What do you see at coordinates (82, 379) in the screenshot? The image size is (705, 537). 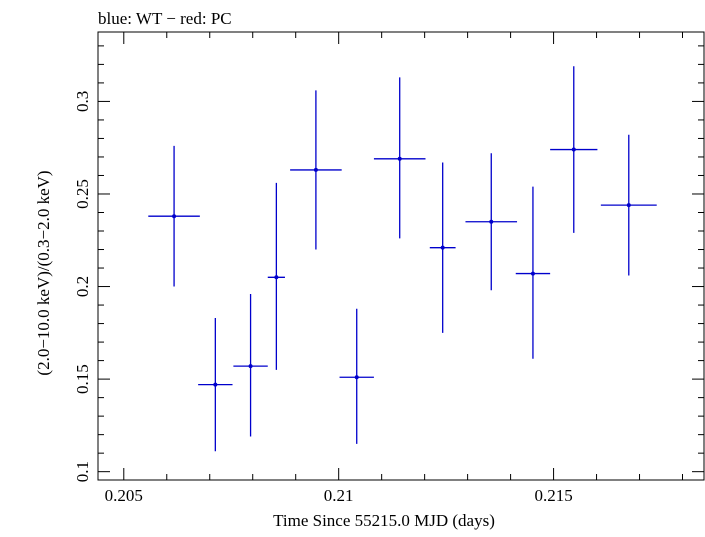 I see `y-tick-label: 0.15` at bounding box center [82, 379].